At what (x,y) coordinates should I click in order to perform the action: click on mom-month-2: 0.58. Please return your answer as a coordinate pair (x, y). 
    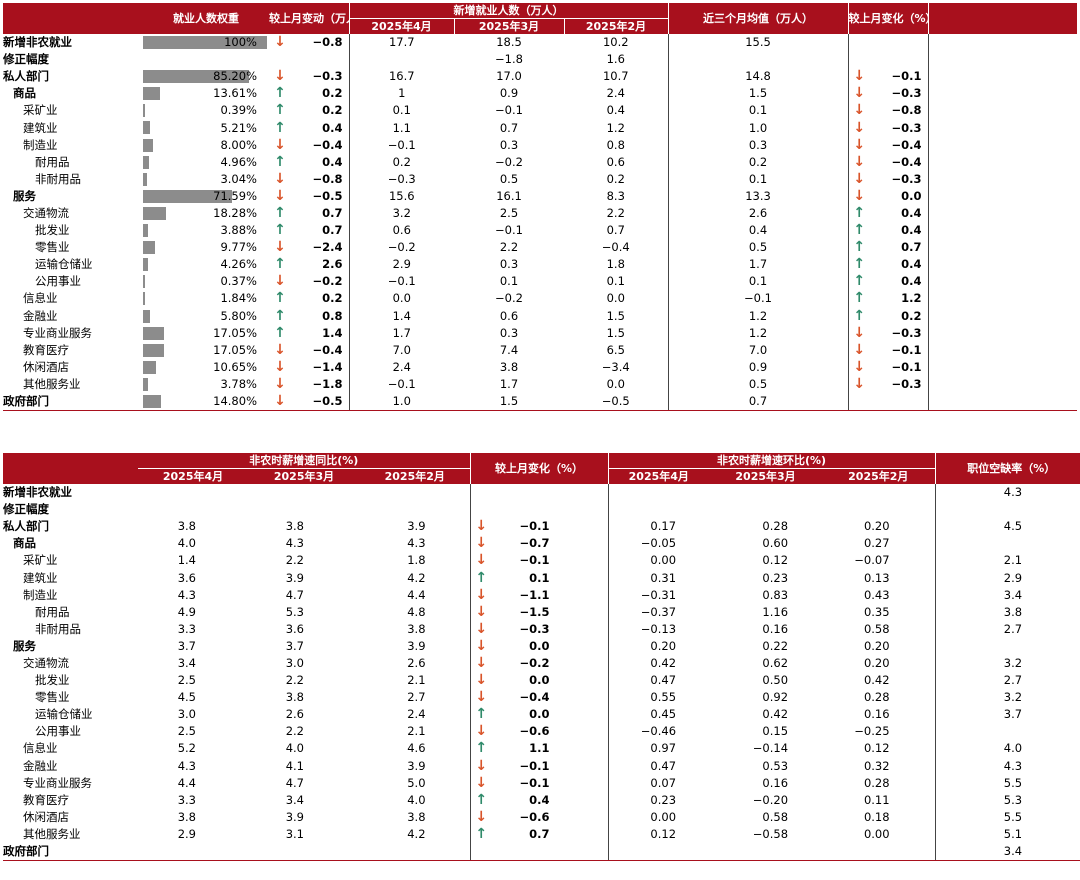
    Looking at the image, I should click on (775, 816).